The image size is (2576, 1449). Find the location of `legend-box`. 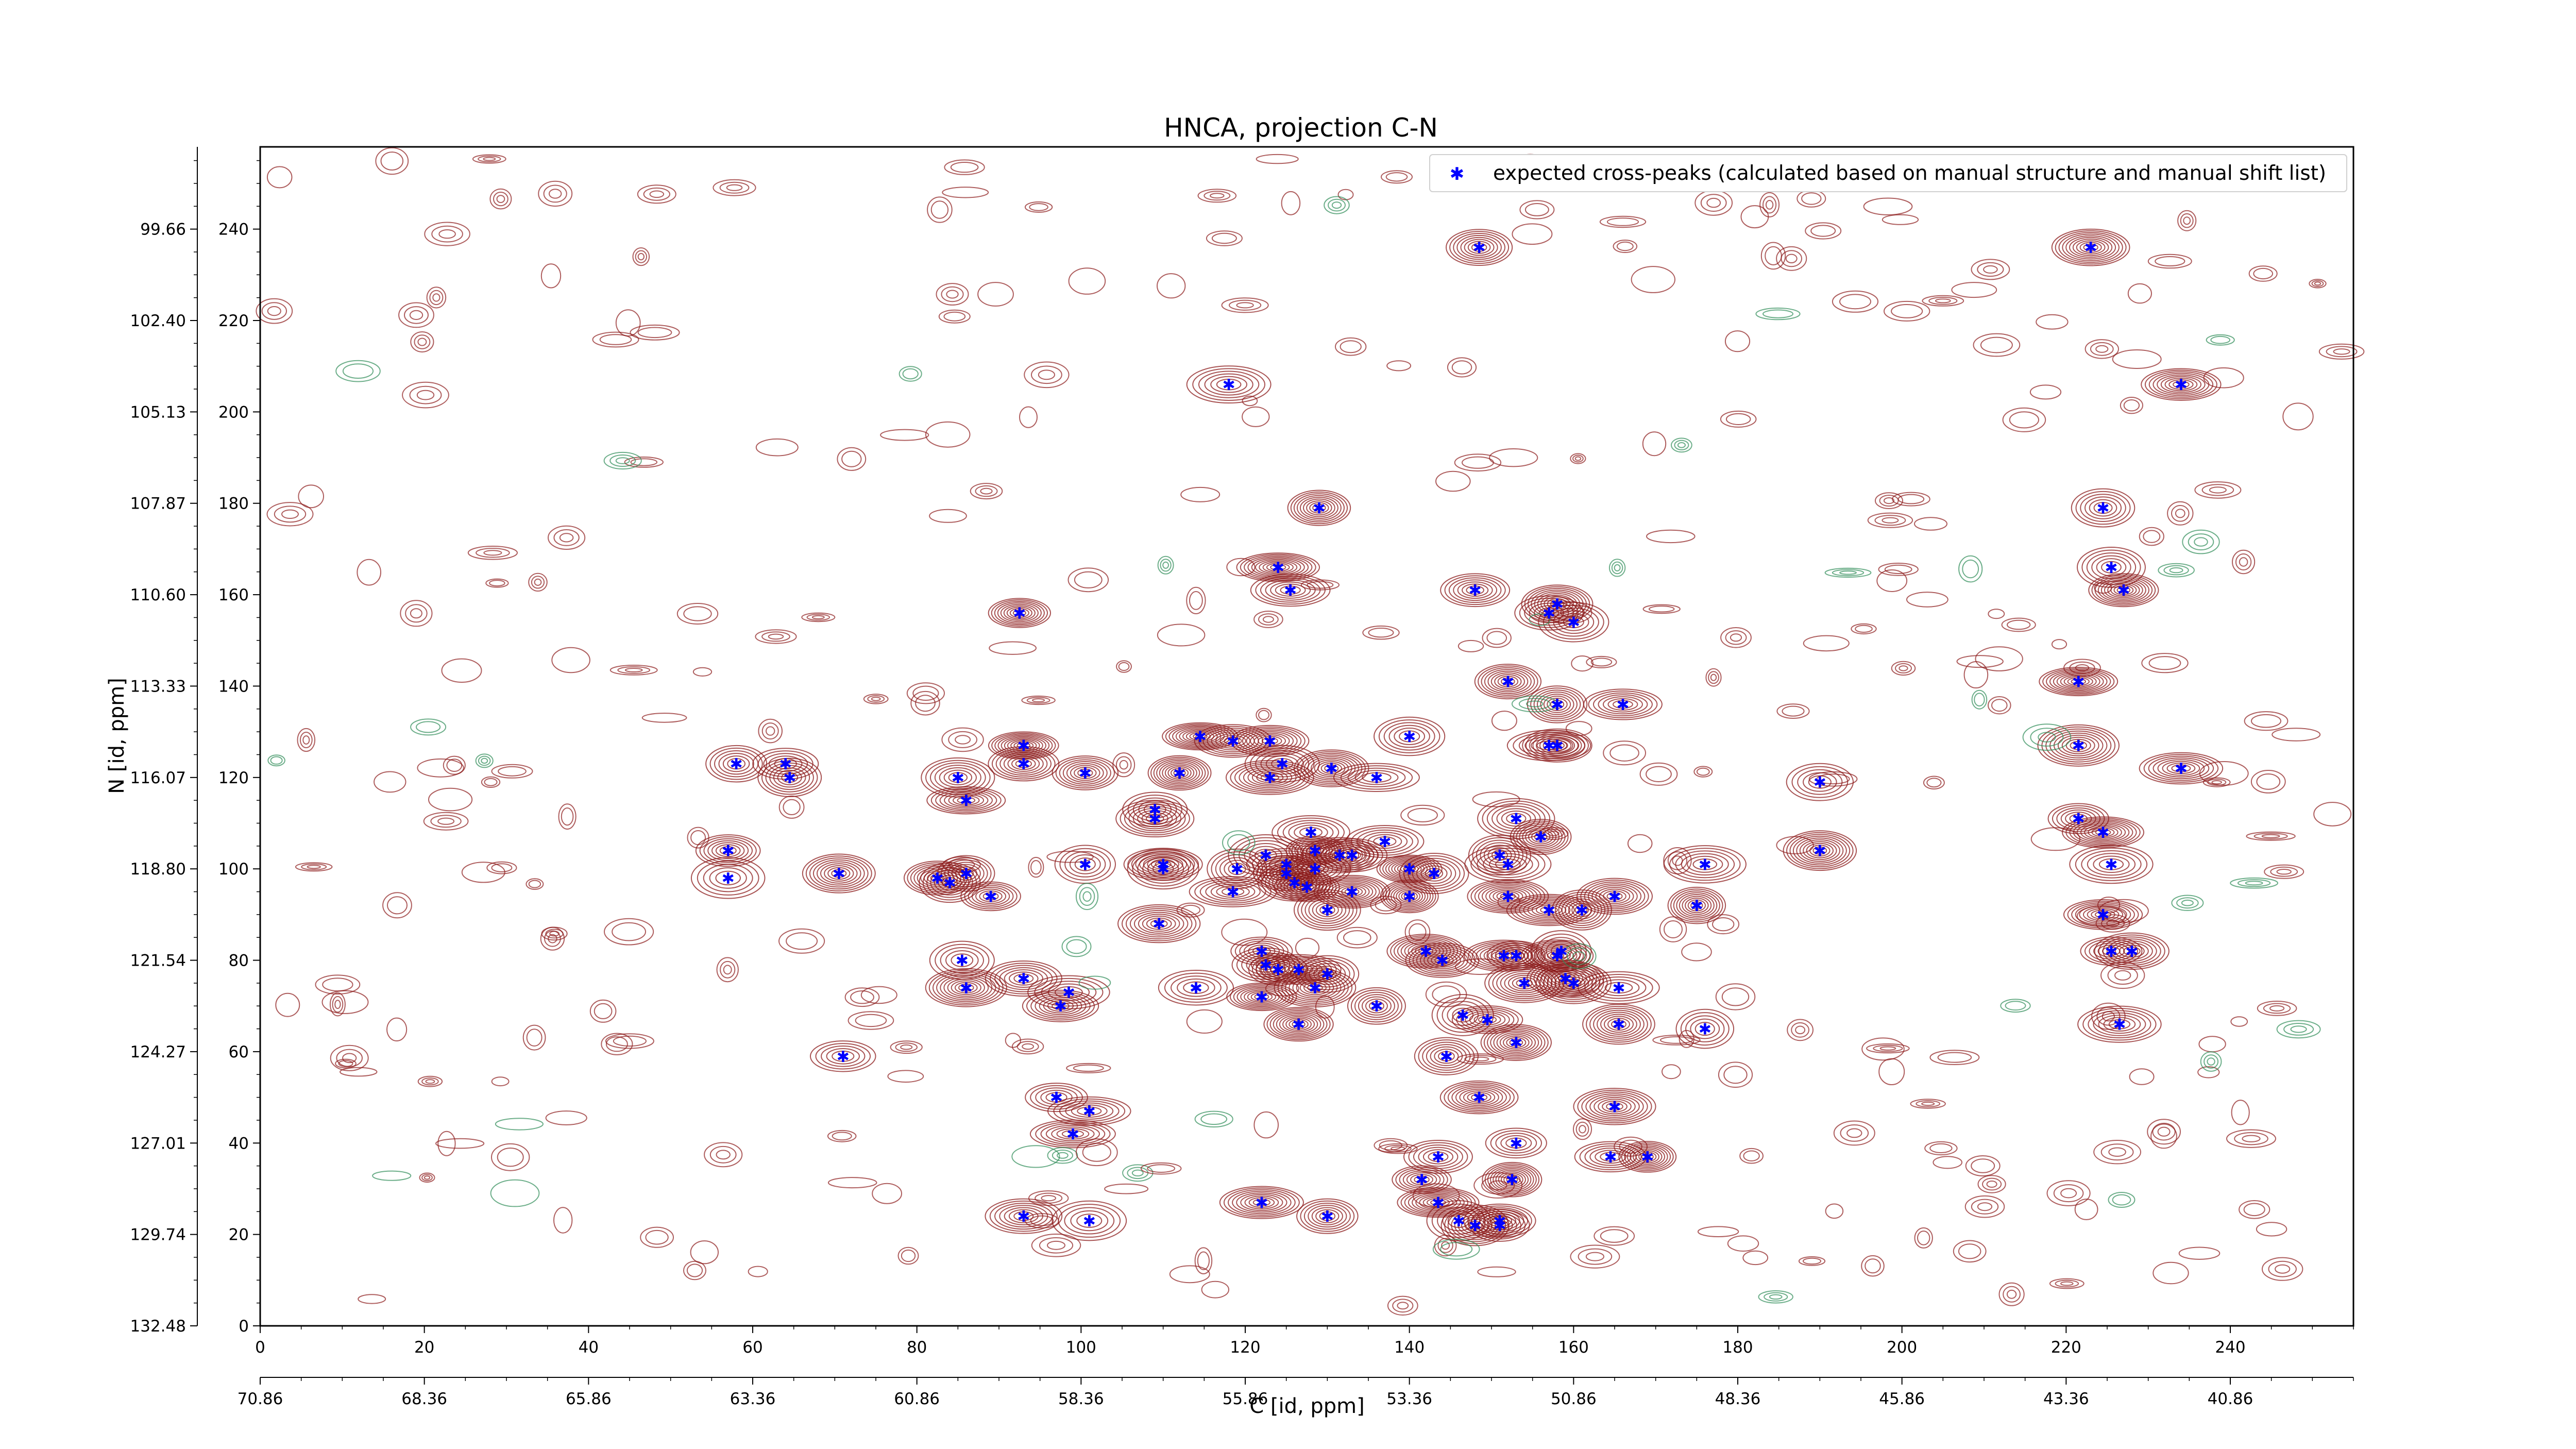

legend-box is located at coordinates (1888, 173).